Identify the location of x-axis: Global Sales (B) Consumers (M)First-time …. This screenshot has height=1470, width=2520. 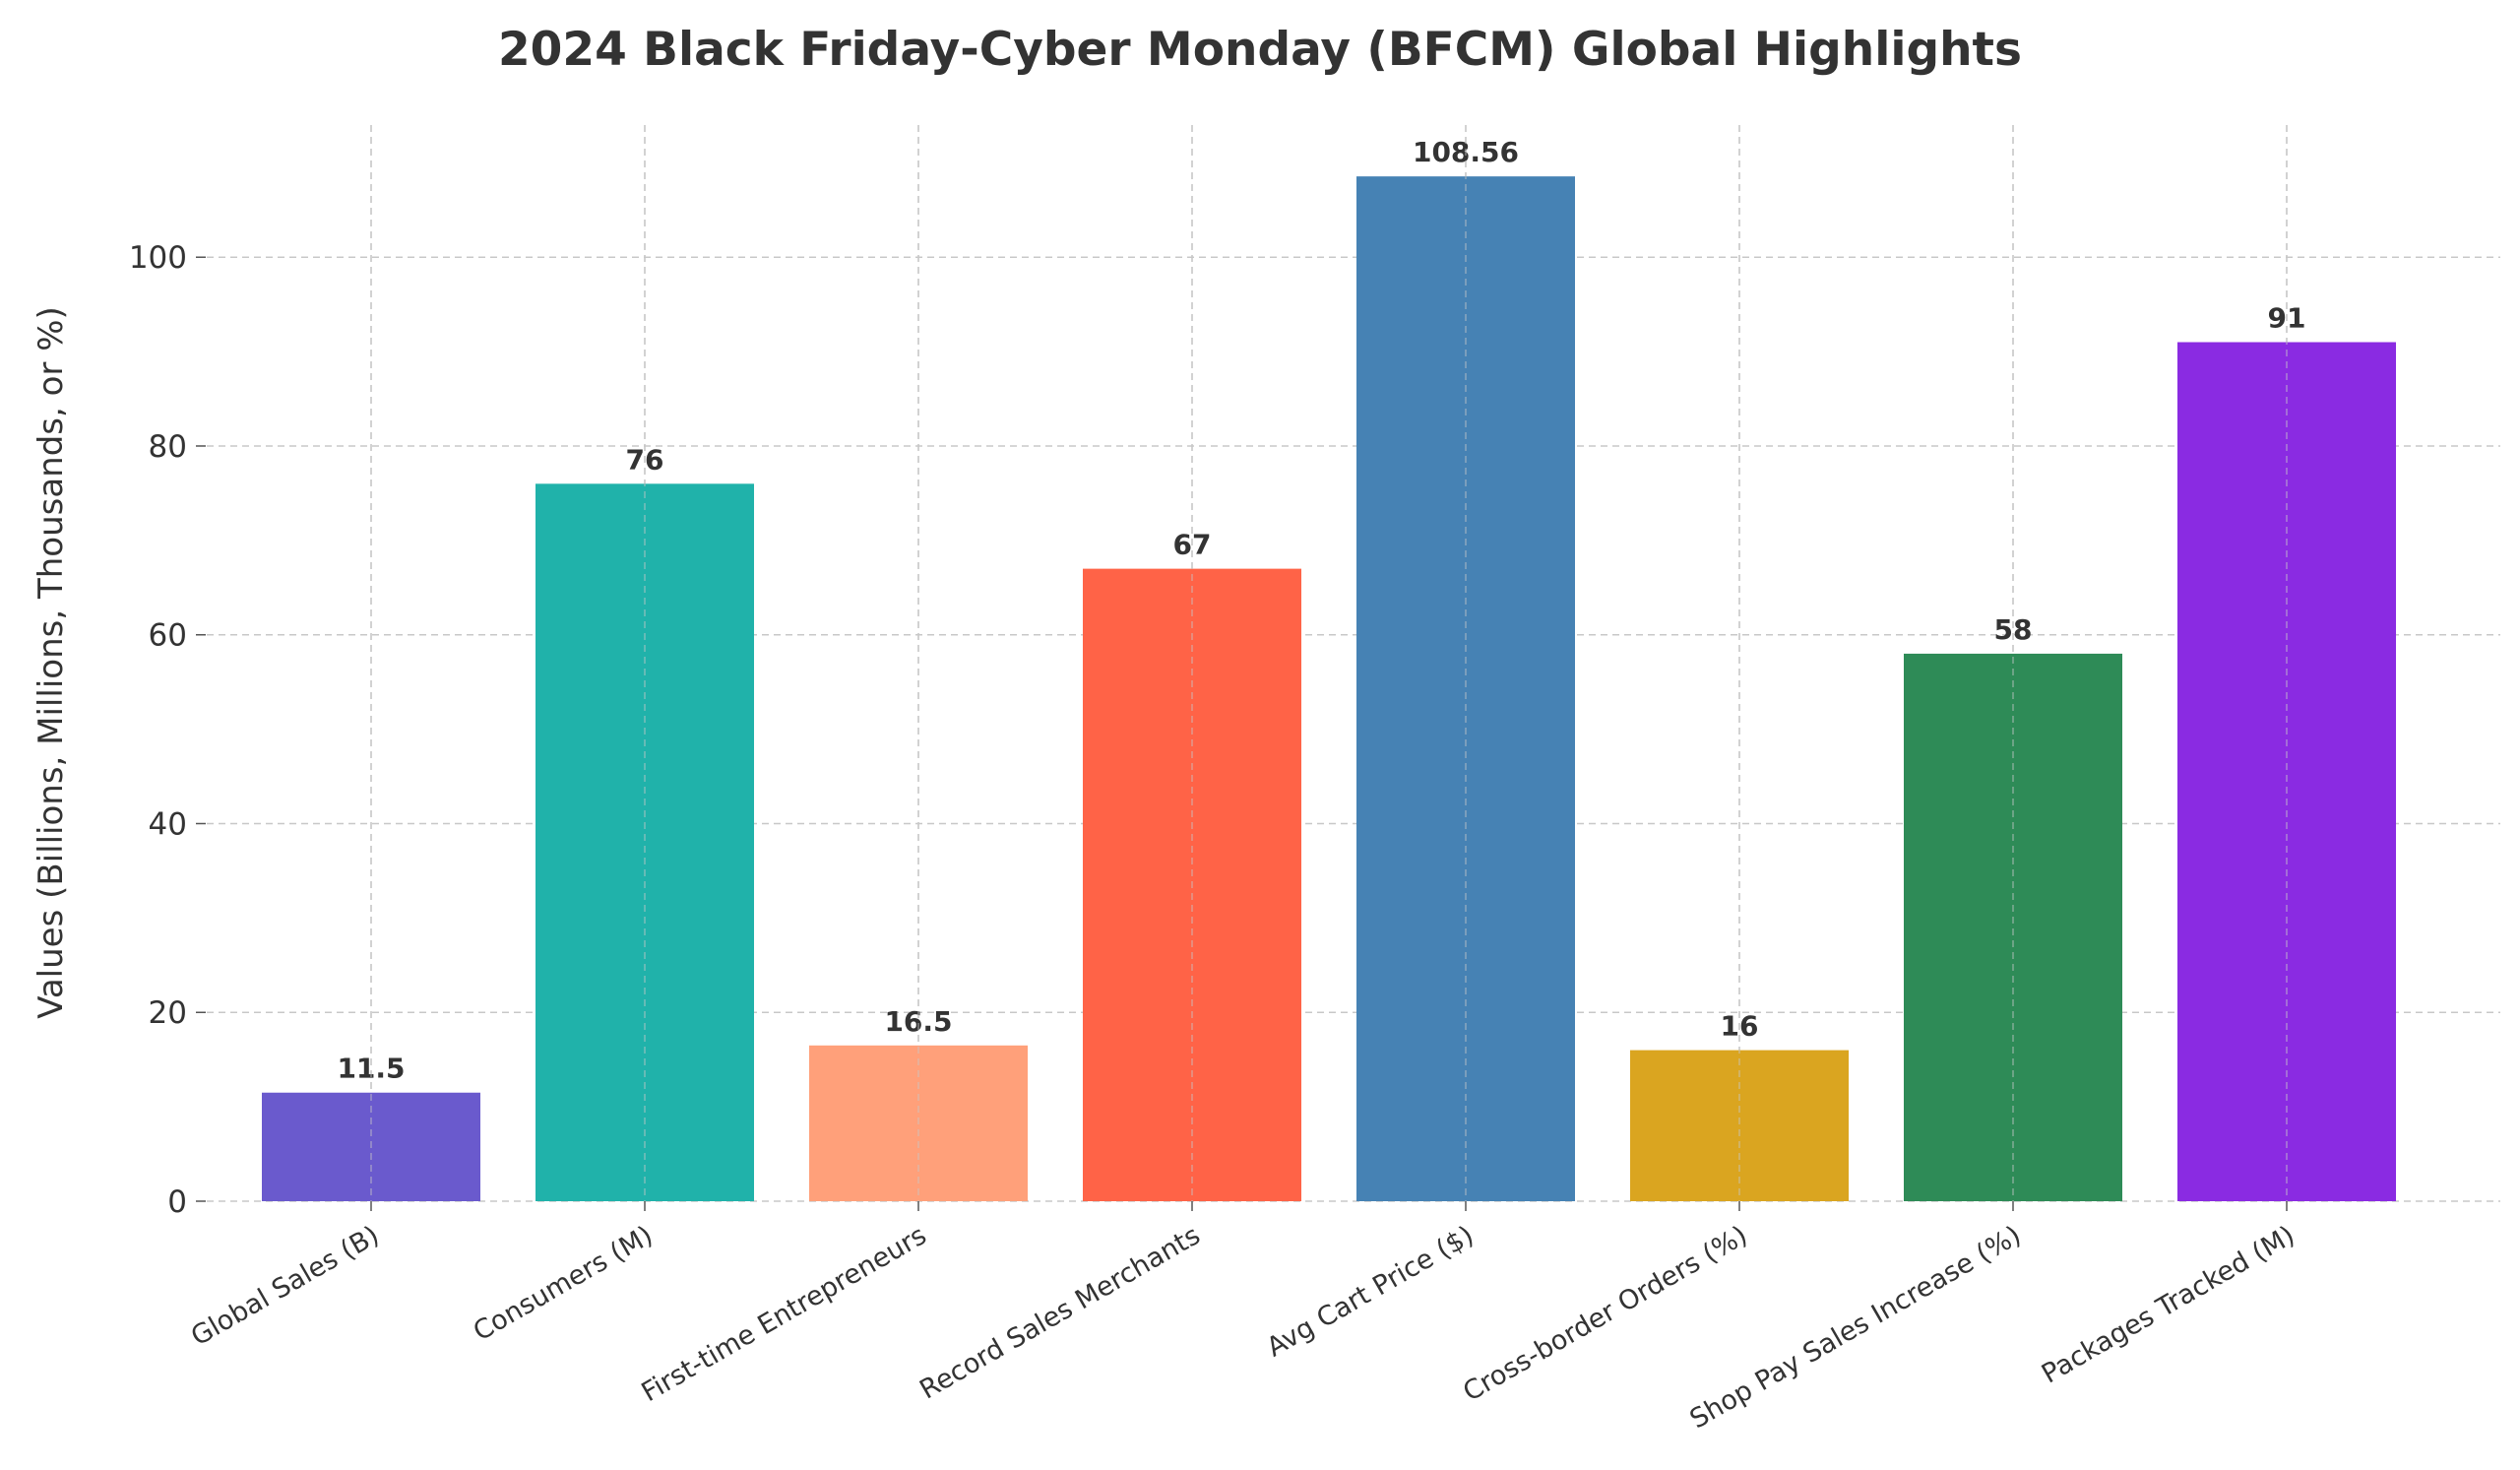
(1243, 1318).